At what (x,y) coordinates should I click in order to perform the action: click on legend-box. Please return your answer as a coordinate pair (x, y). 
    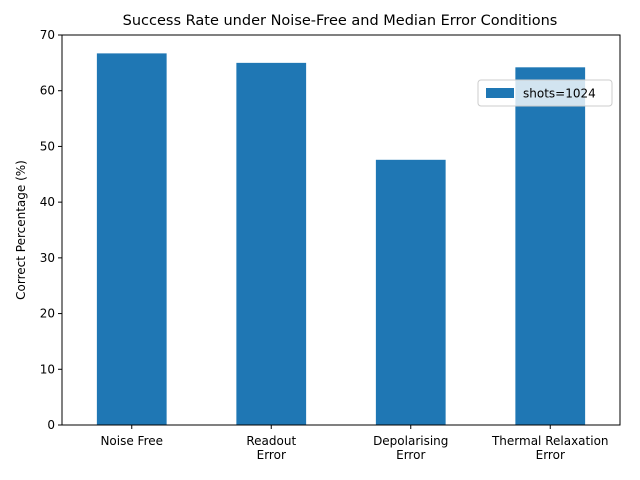
    Looking at the image, I should click on (545, 93).